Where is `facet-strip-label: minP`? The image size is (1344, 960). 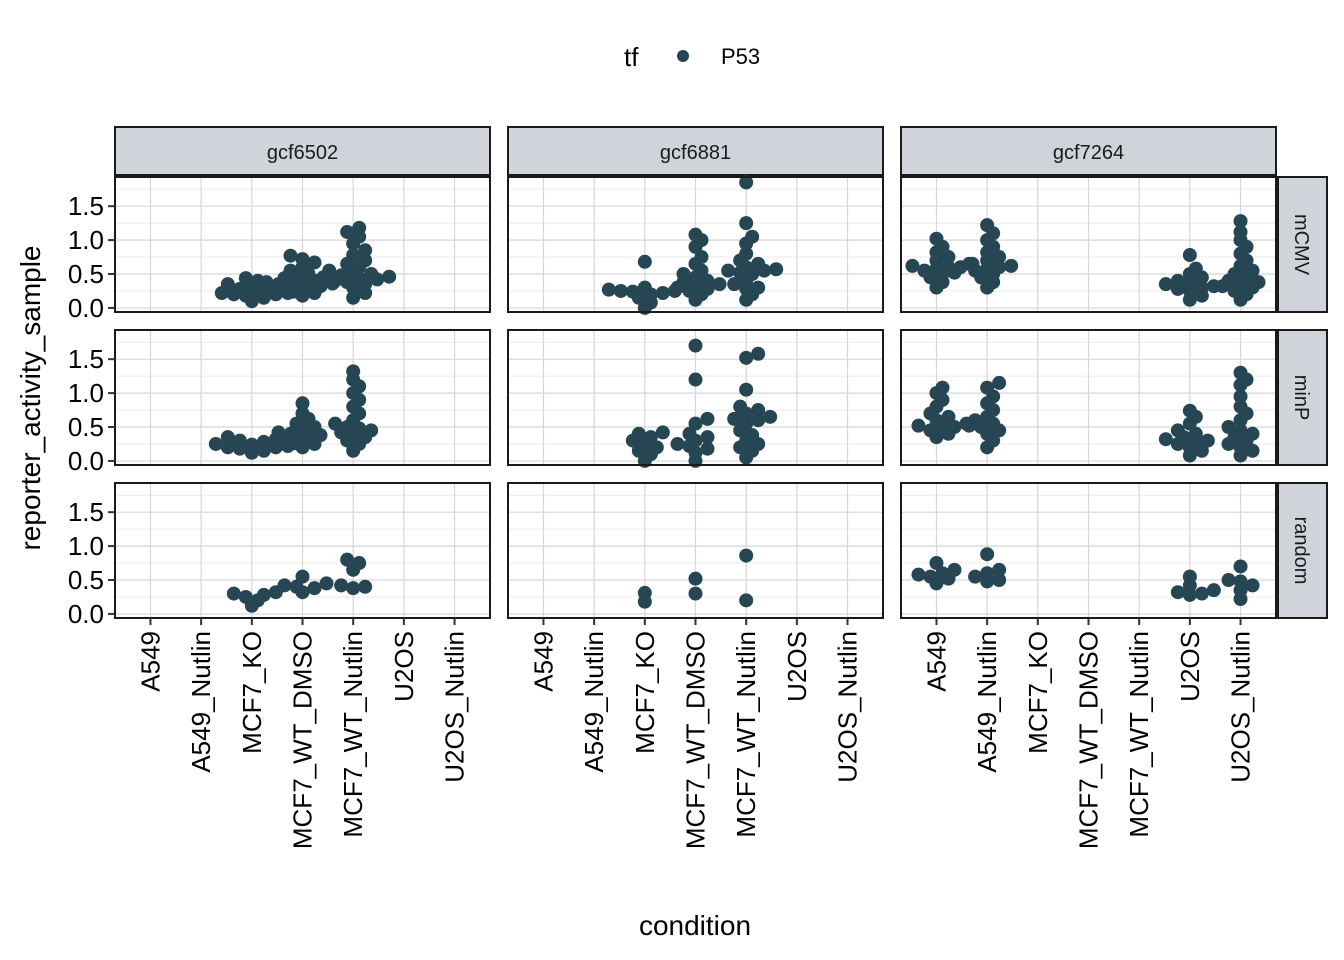
facet-strip-label: minP is located at coordinates (1301, 398).